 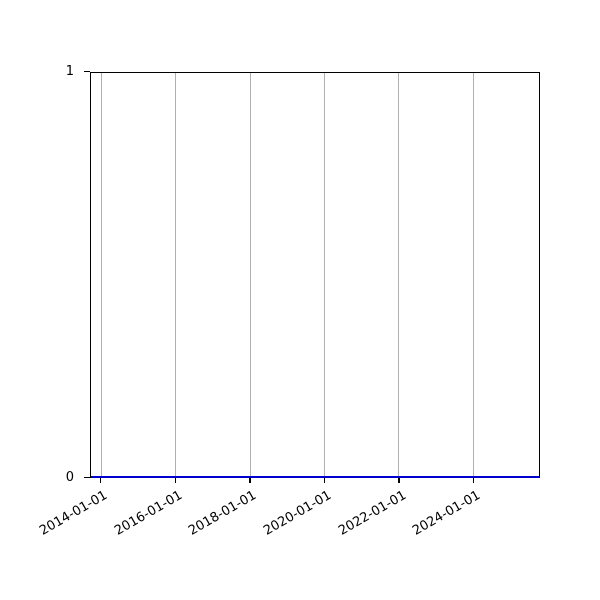 I want to click on x-tick-label: 2022-01-01, so click(x=372, y=513).